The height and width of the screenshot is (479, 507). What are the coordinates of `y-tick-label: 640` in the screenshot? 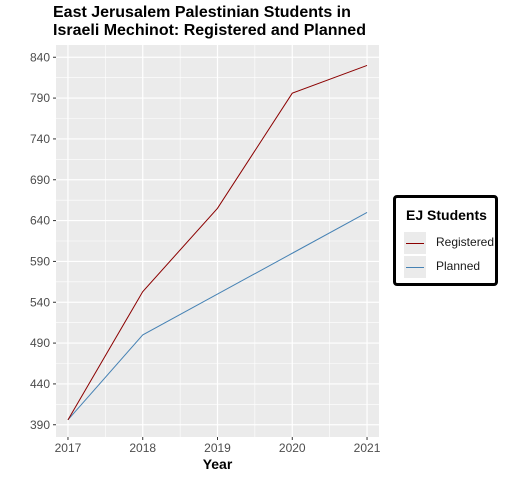 It's located at (40, 221).